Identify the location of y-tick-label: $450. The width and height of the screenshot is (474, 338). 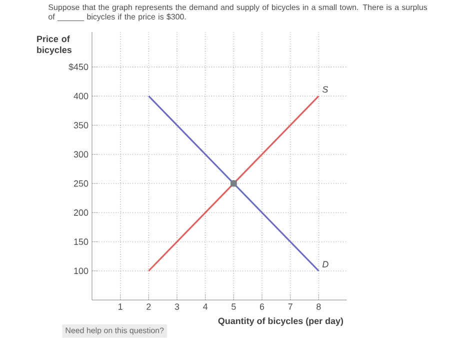
(78, 67).